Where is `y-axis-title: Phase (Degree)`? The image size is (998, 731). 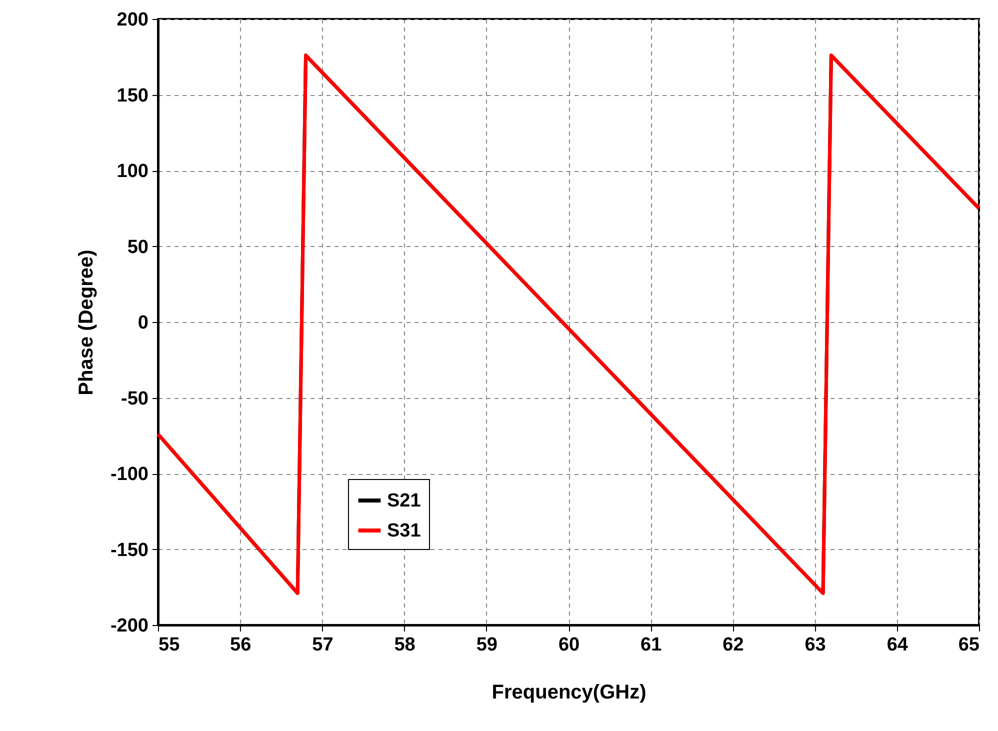 y-axis-title: Phase (Degree) is located at coordinates (86, 323).